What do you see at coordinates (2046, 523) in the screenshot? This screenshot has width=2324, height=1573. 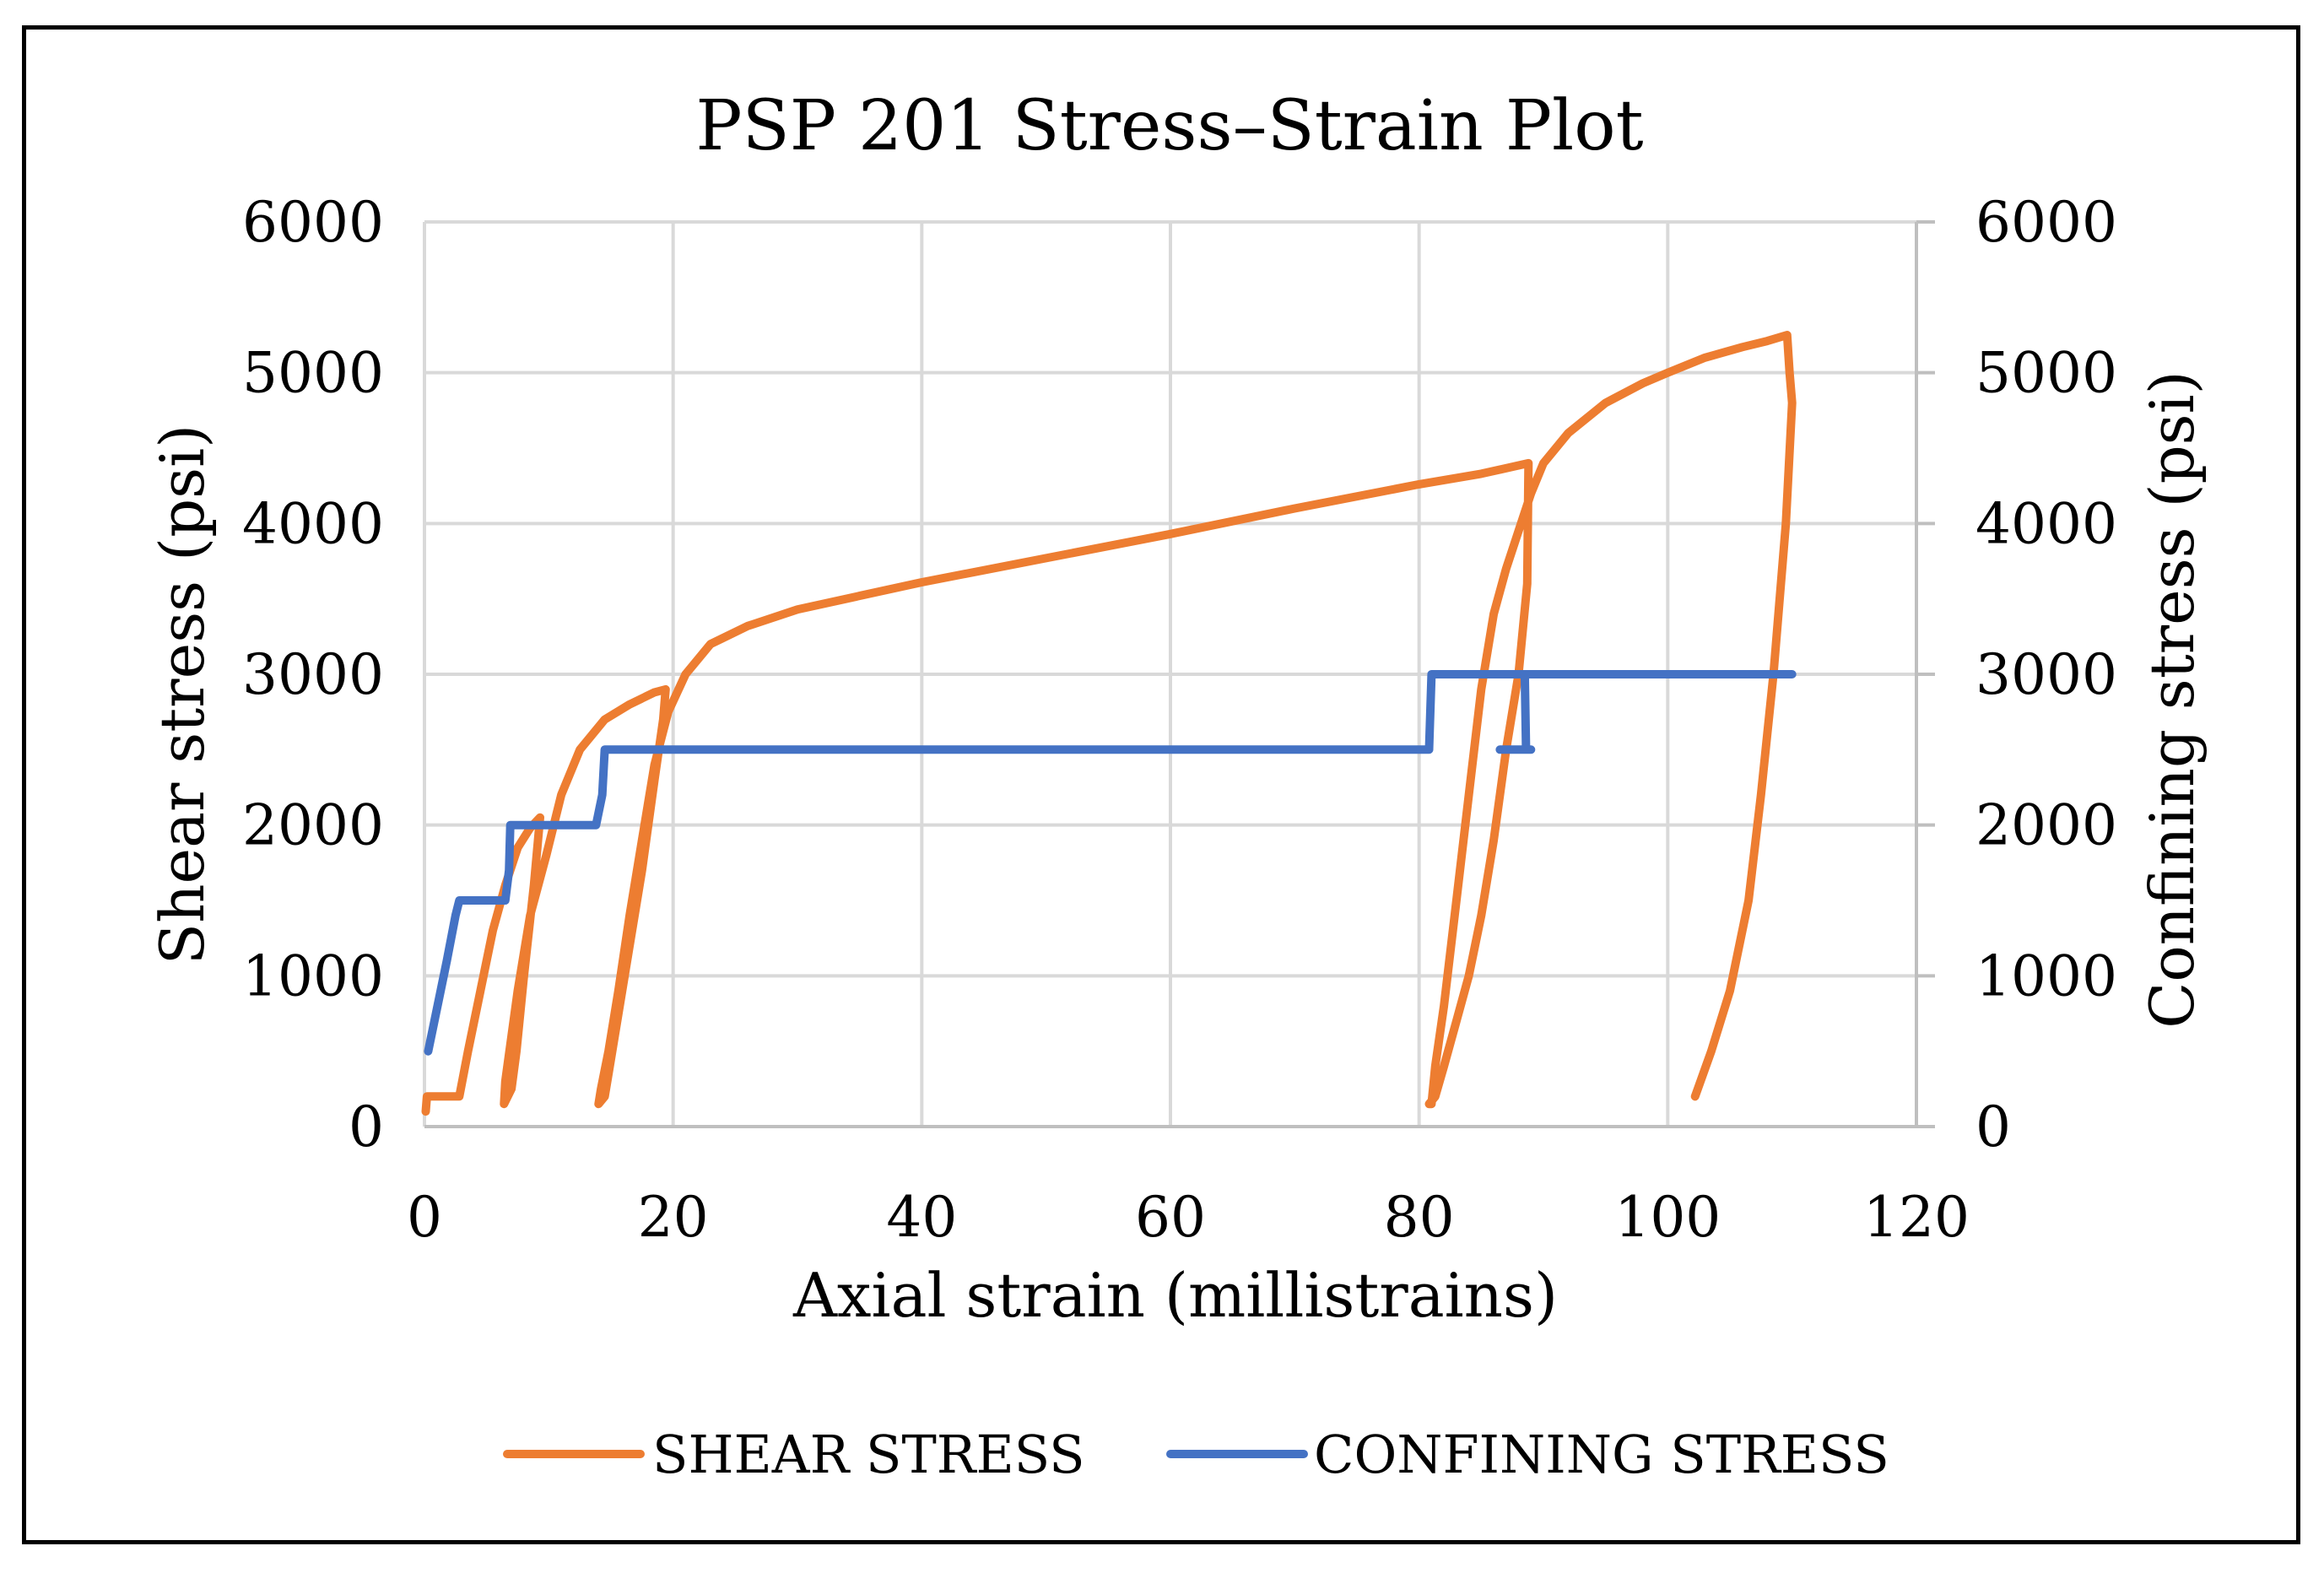 I see `right-y-tick-label: 4000` at bounding box center [2046, 523].